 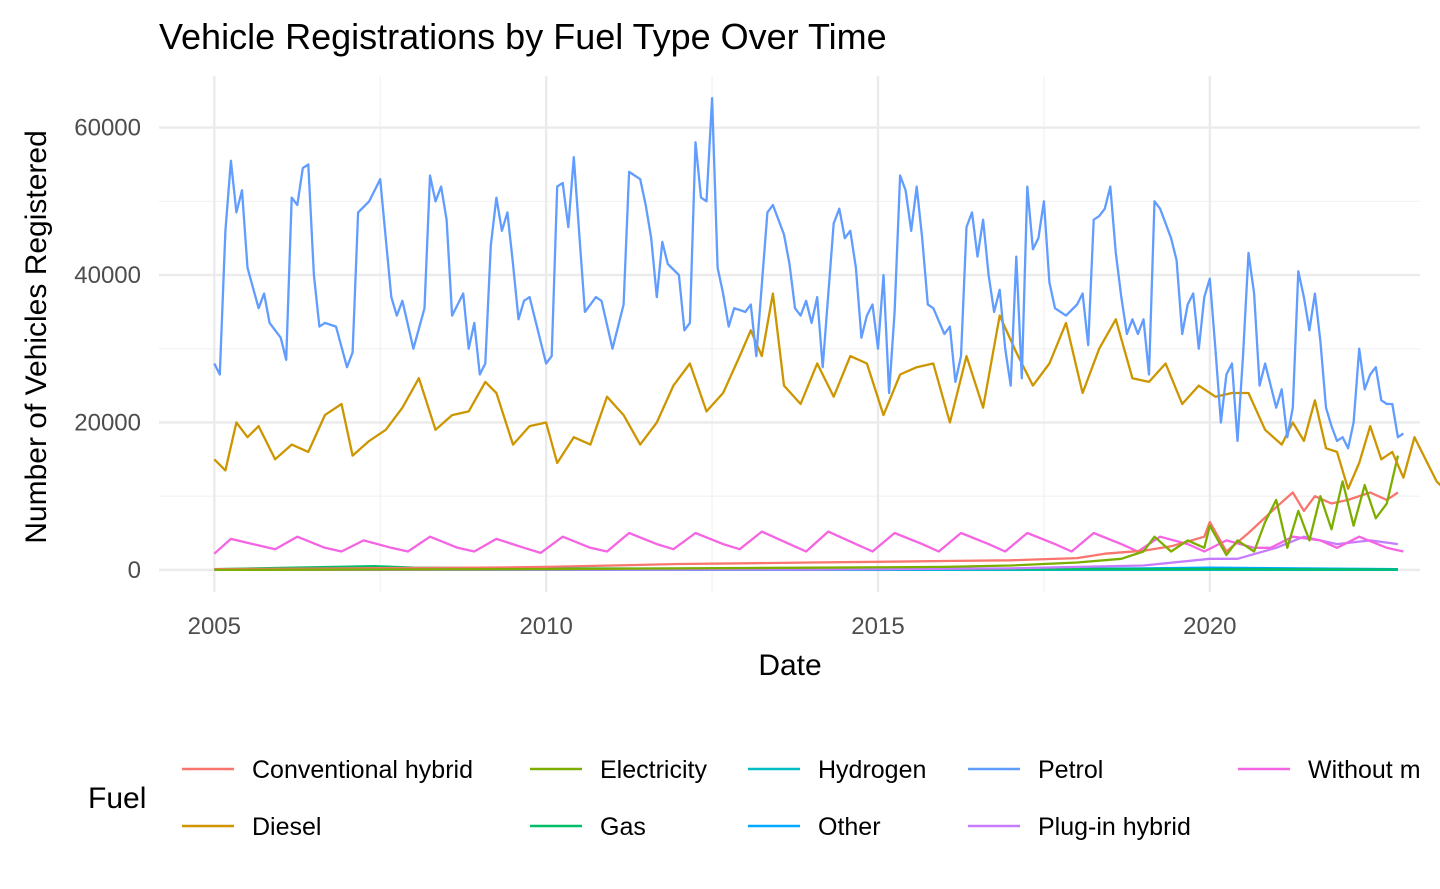 I want to click on legend-label-hydrogen: Hydrogen, so click(x=872, y=770).